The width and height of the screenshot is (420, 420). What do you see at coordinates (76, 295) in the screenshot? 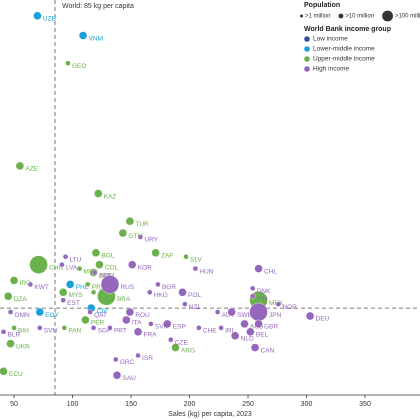
I see `point-label: MYS` at bounding box center [76, 295].